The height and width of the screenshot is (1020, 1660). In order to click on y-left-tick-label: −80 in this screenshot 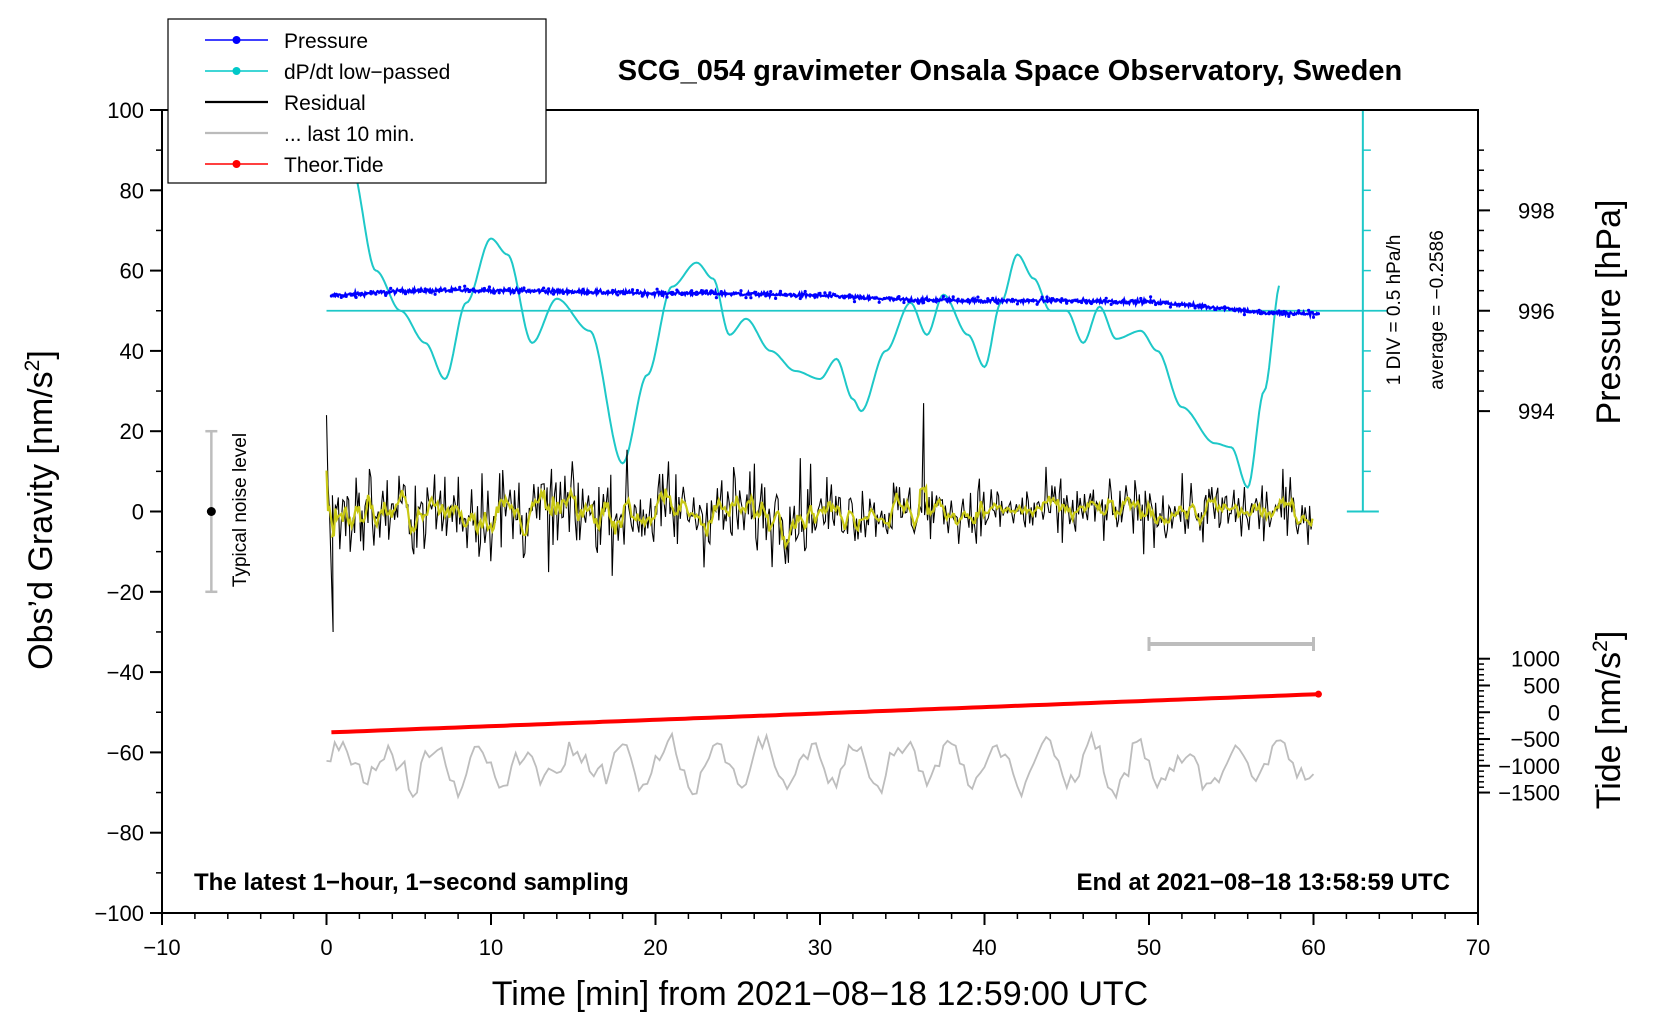, I will do `click(125, 833)`.